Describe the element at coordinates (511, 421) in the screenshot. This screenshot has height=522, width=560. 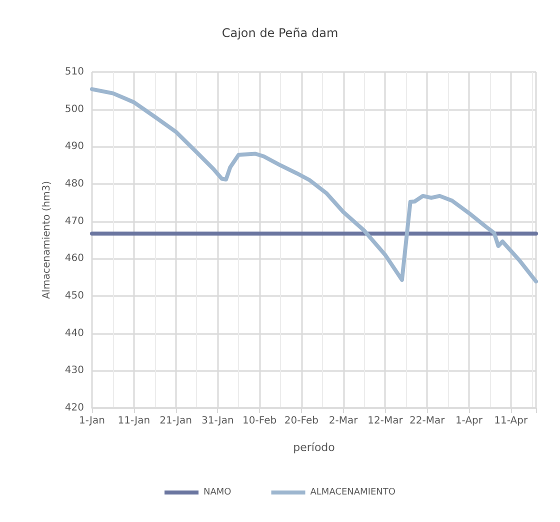
I see `x-tick-label: 11-Apr` at that location.